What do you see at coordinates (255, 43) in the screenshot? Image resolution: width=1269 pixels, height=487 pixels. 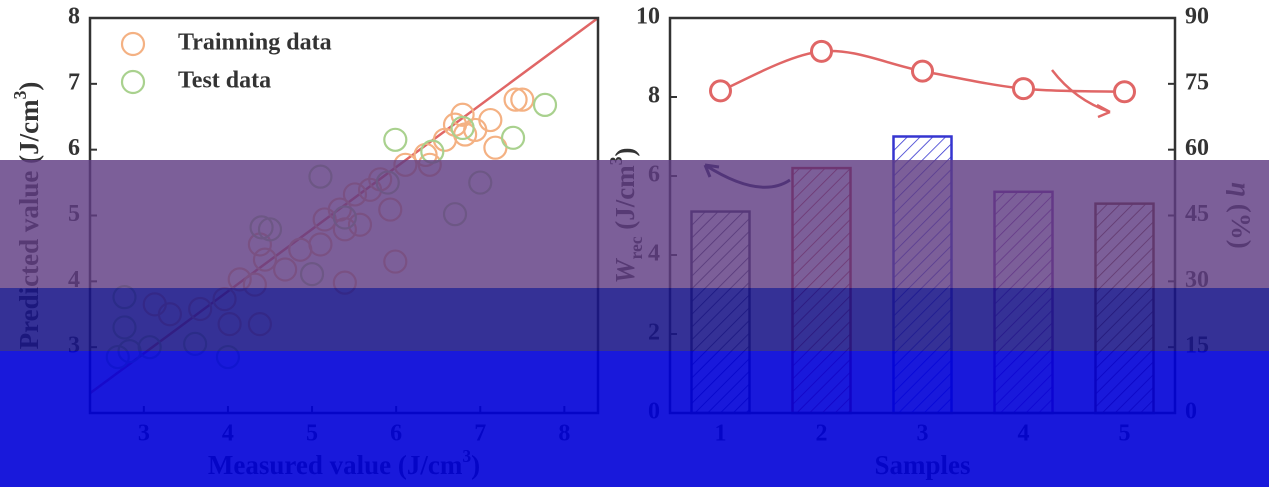 I see `legend-label: Trainning data` at bounding box center [255, 43].